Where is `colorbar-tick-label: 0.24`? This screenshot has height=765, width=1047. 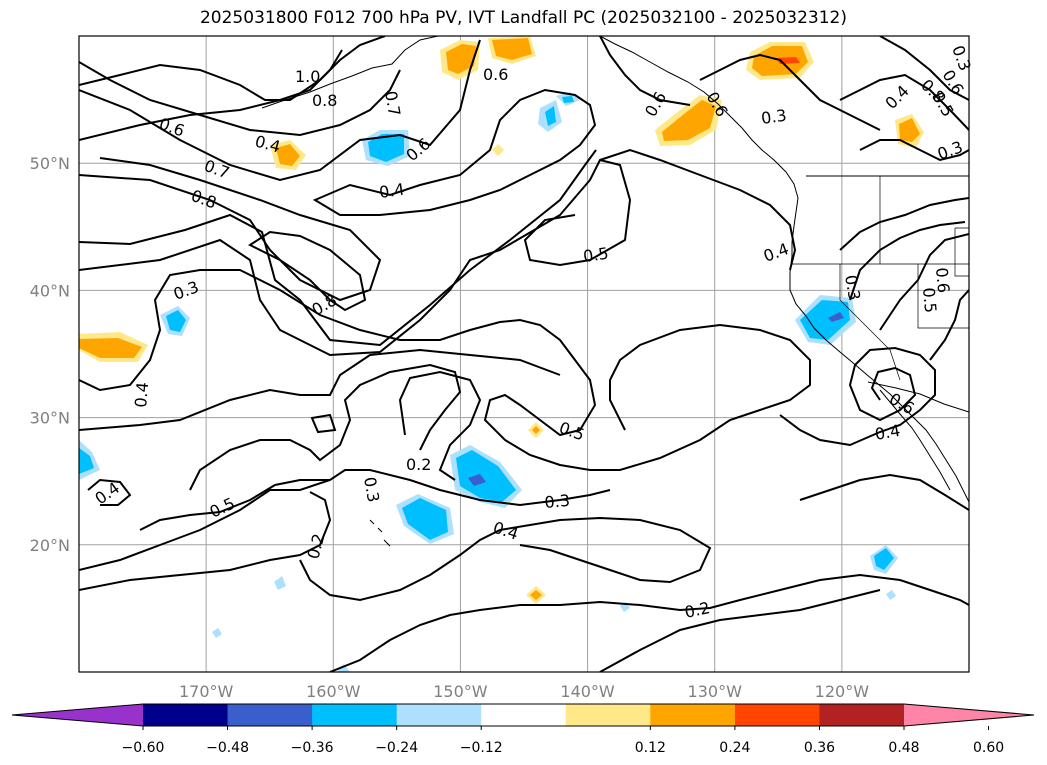
colorbar-tick-label: 0.24 is located at coordinates (734, 748).